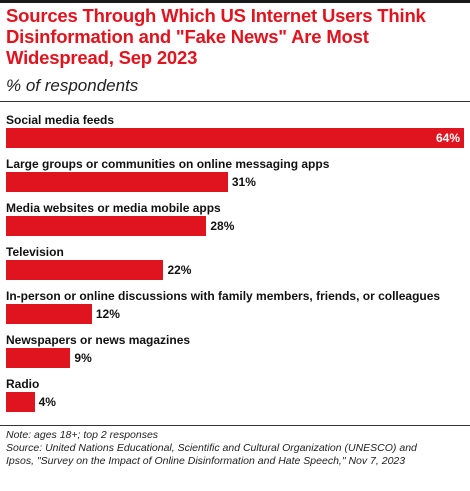 The width and height of the screenshot is (470, 491). I want to click on category-label: Television, so click(35, 252).